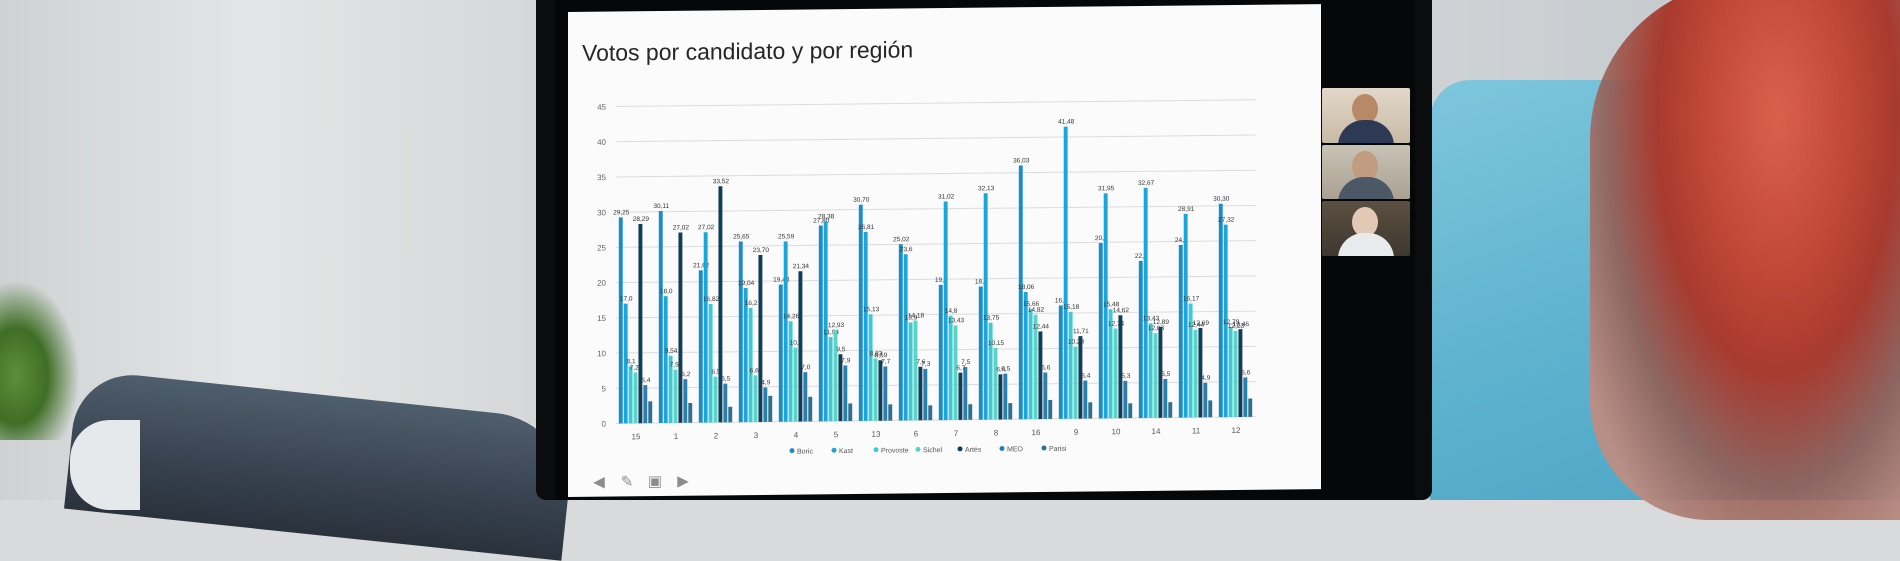 This screenshot has width=1900, height=561. Describe the element at coordinates (901, 239) in the screenshot. I see `data-label: 25,02` at that location.